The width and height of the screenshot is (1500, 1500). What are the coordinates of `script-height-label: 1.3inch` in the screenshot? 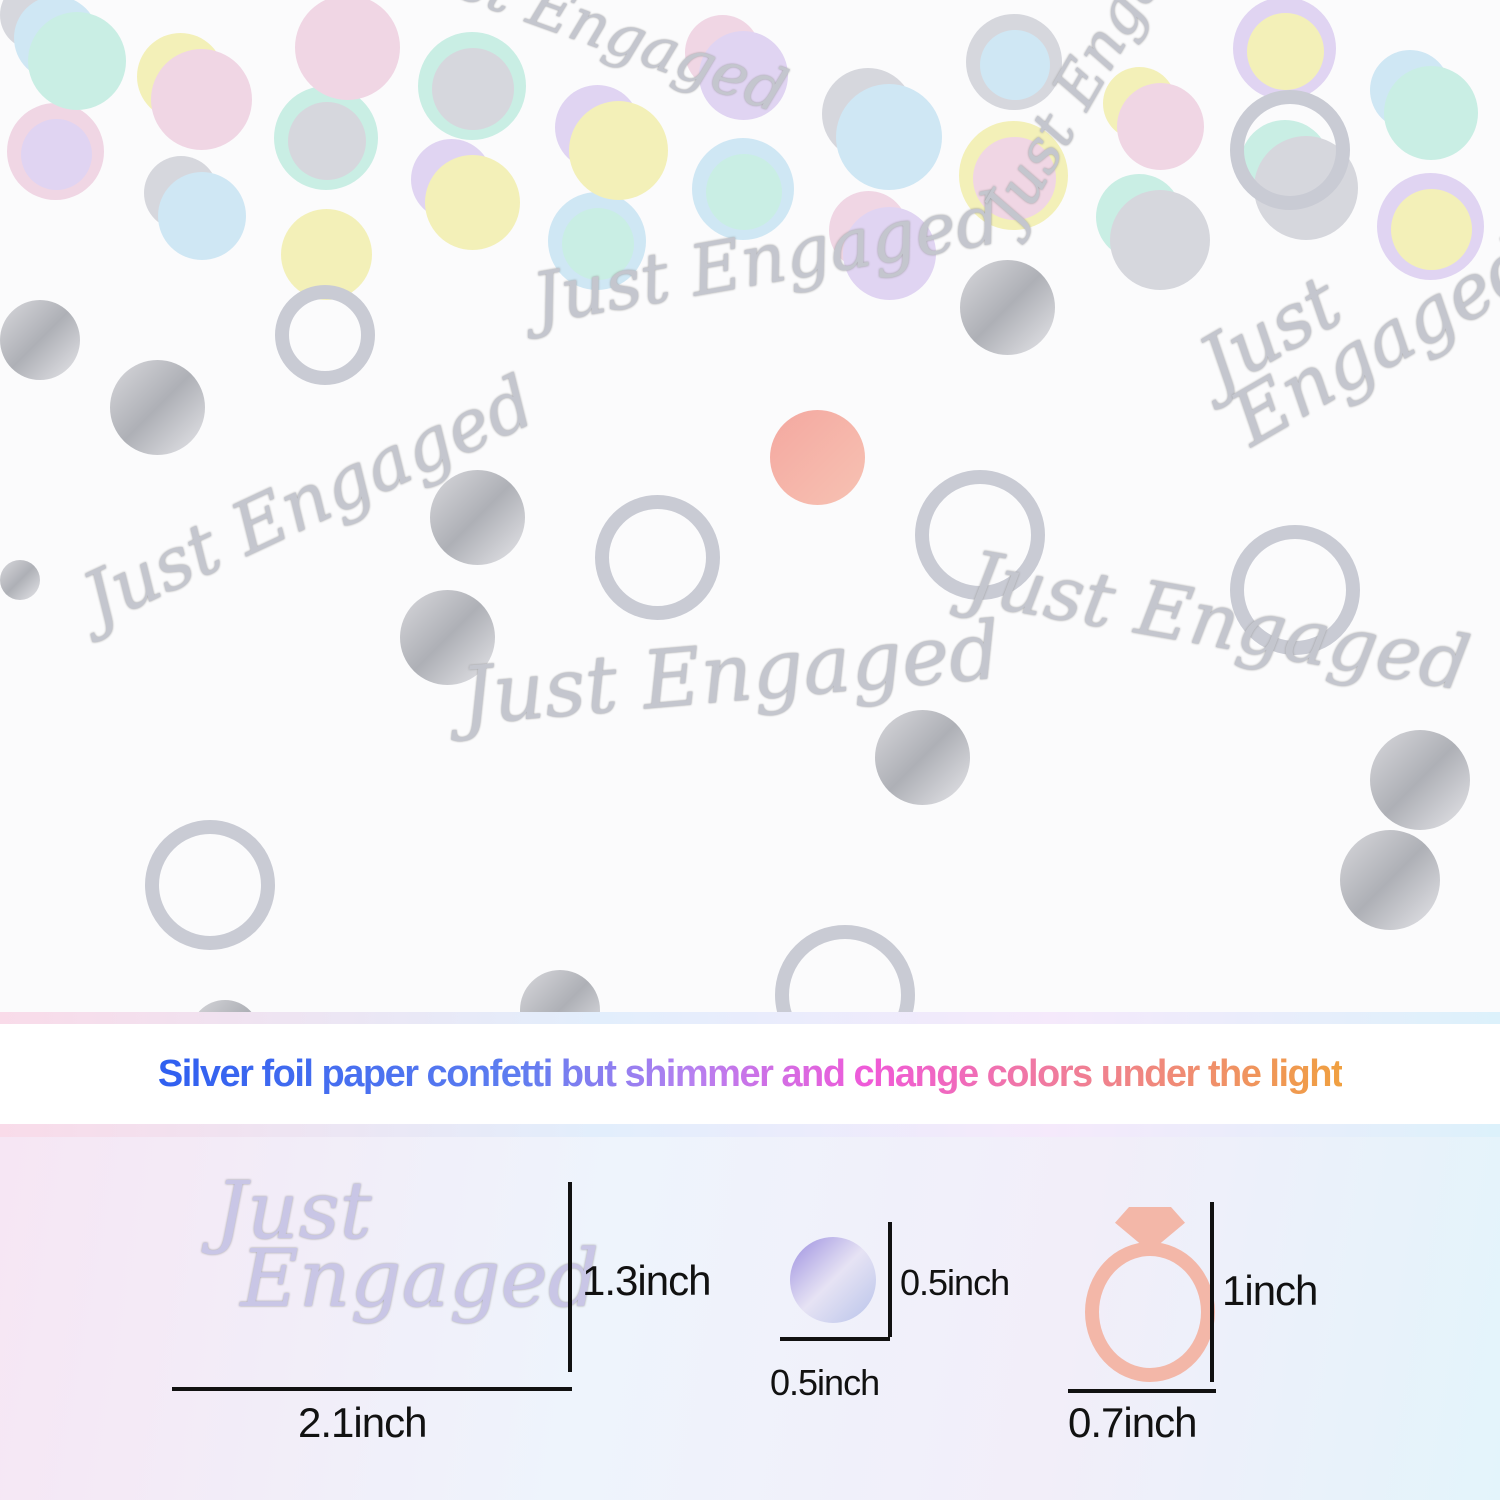 It's located at (646, 1280).